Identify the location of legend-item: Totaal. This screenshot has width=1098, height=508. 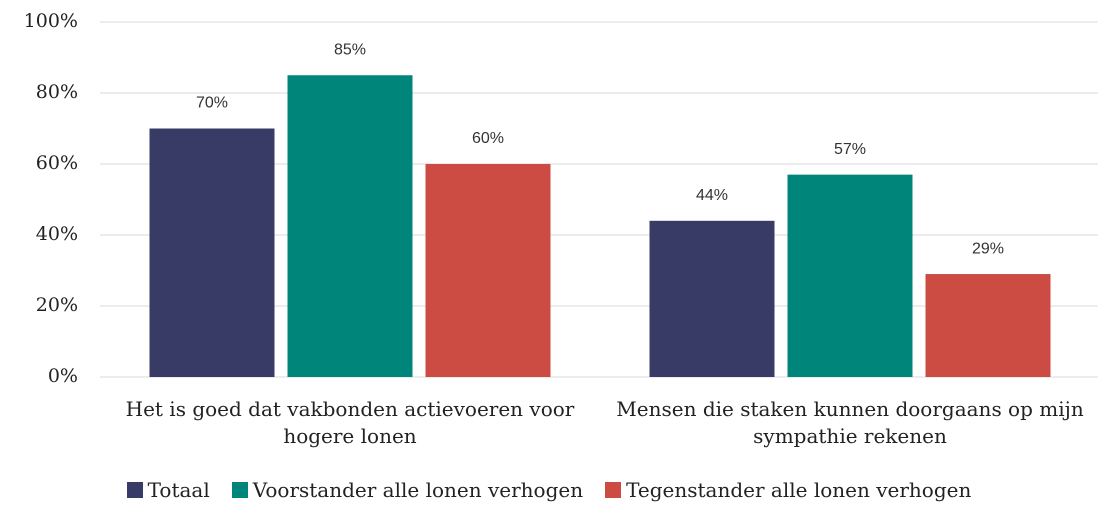
(168, 490).